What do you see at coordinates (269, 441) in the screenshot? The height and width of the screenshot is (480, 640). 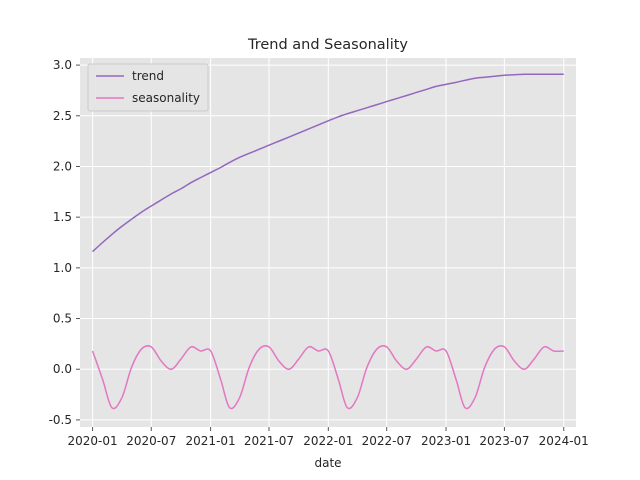 I see `x-tick-label: 2021-07` at bounding box center [269, 441].